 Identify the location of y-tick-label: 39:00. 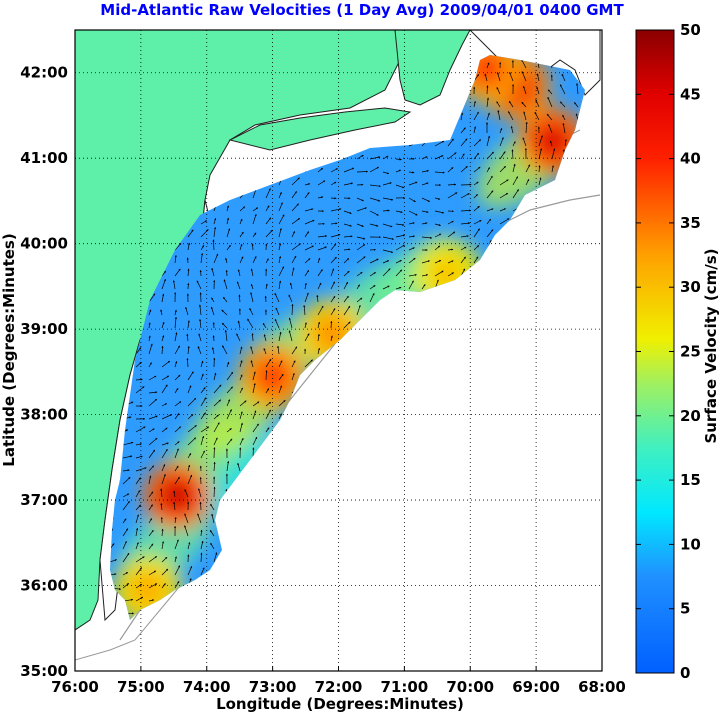
(44, 329).